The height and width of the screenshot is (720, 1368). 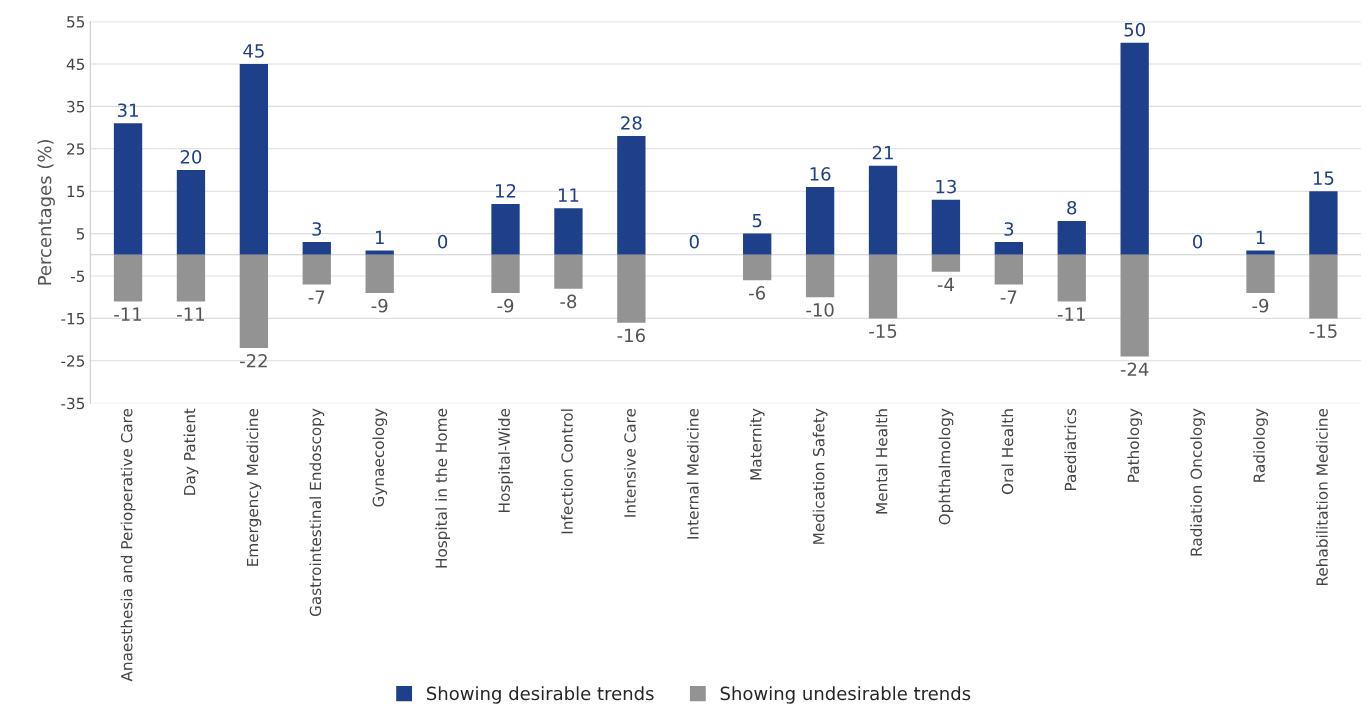 What do you see at coordinates (46, 212) in the screenshot?
I see `y-axis-title: Percentages (%)` at bounding box center [46, 212].